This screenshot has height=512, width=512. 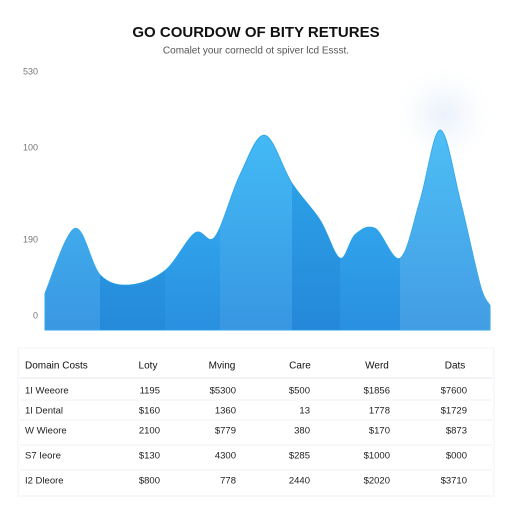 I want to click on table-cell: $000, so click(x=456, y=456).